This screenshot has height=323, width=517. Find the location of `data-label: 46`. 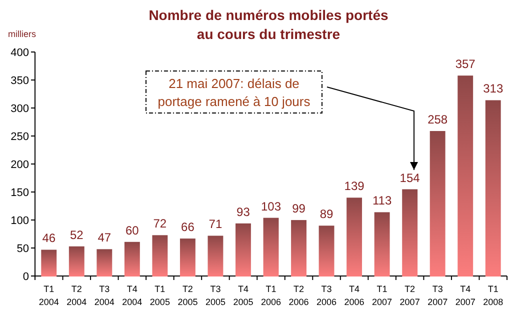

data-label: 46 is located at coordinates (49, 238).